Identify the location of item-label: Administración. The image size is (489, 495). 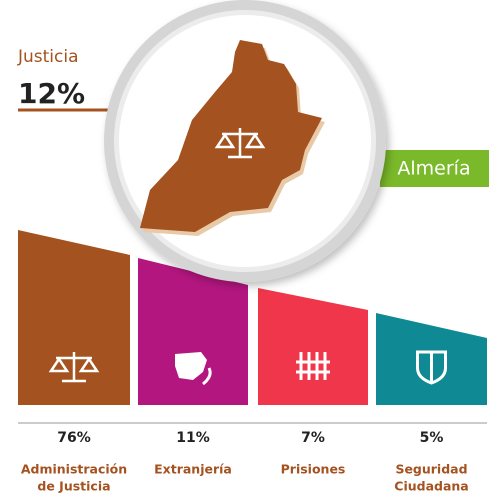
(74, 469).